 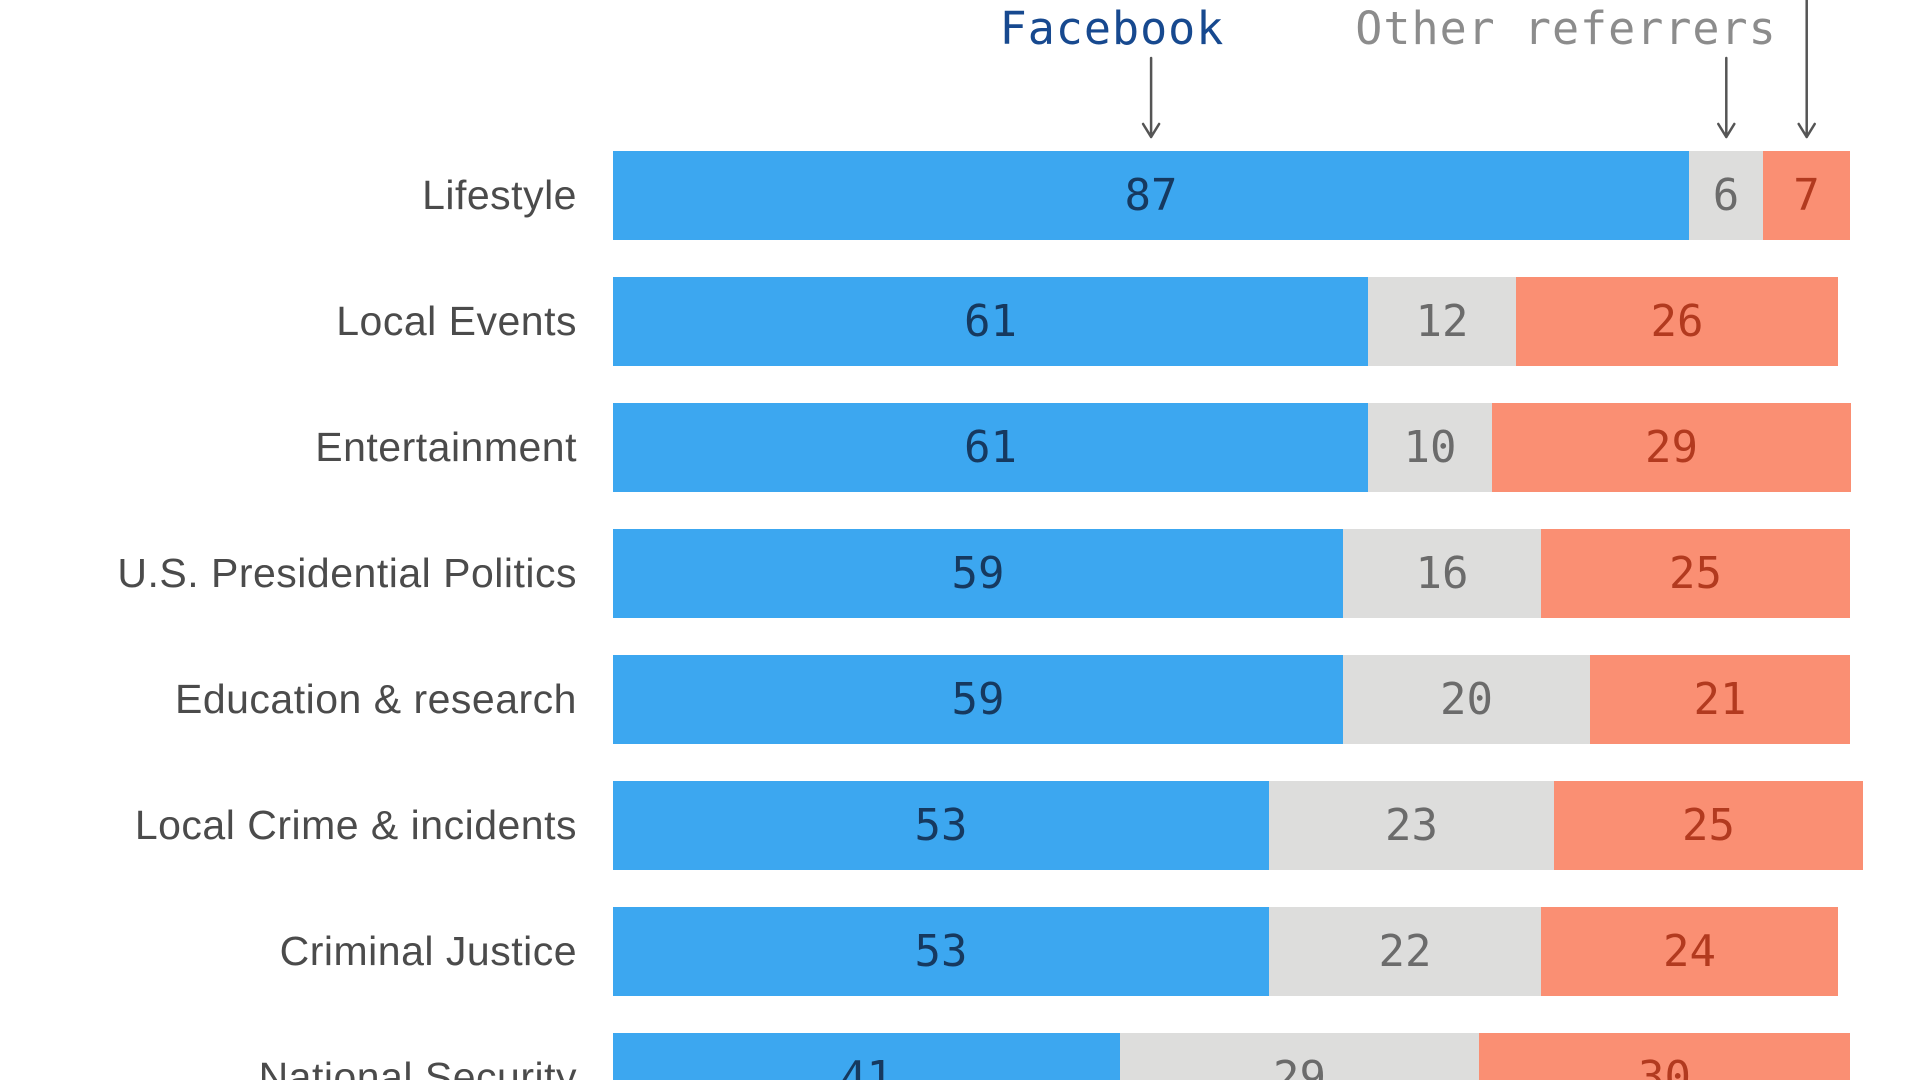 I want to click on gray-value: 29, so click(x=1299, y=1066).